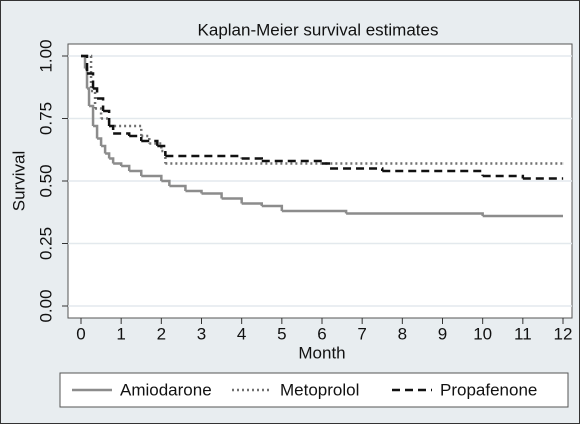 The image size is (580, 429). I want to click on x-tick-label: 9, so click(442, 333).